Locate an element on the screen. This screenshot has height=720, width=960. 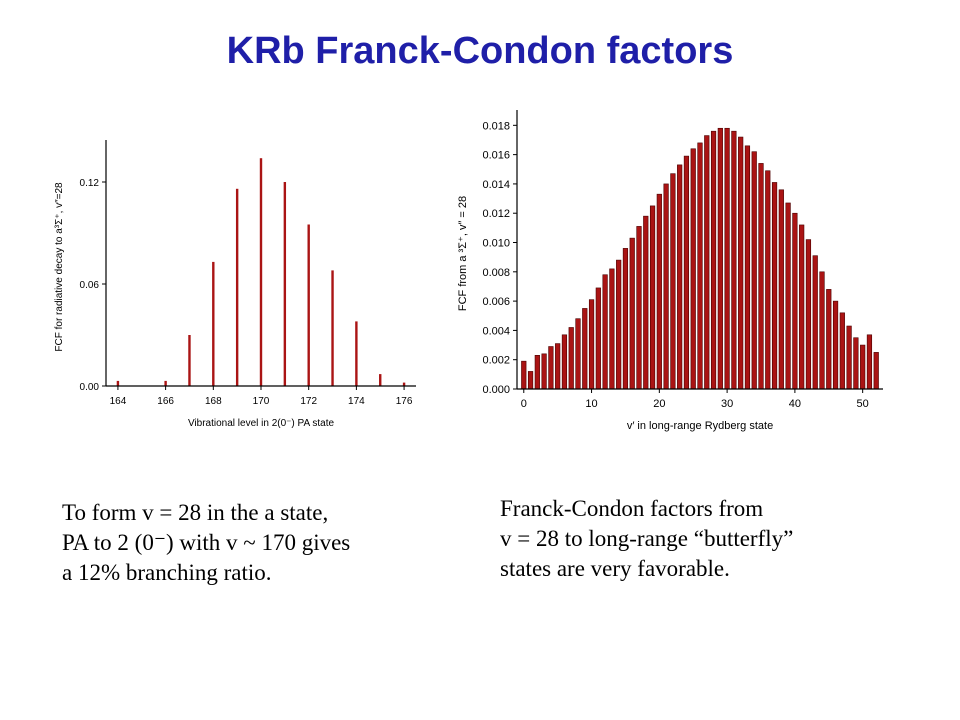
x-tick-label: 50 is located at coordinates (863, 404).